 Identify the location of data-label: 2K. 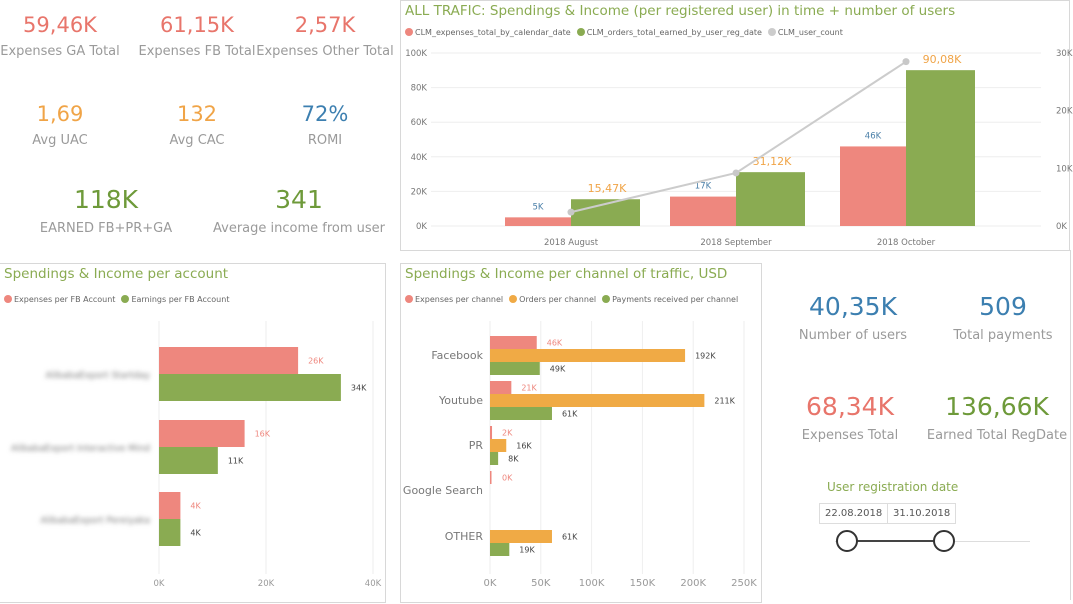
(507, 433).